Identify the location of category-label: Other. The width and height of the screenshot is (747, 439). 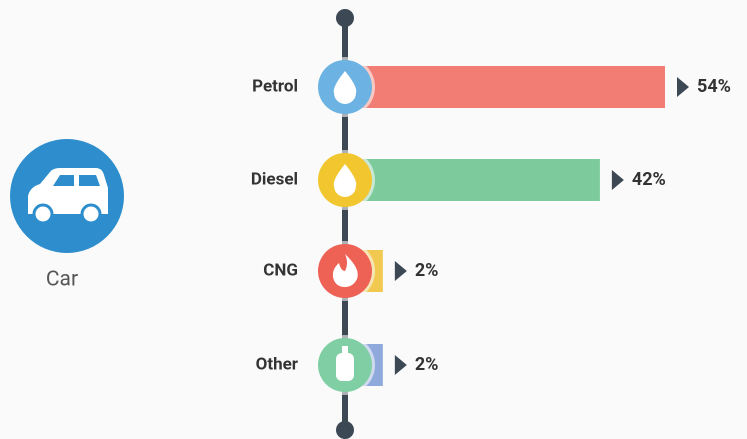
(277, 364).